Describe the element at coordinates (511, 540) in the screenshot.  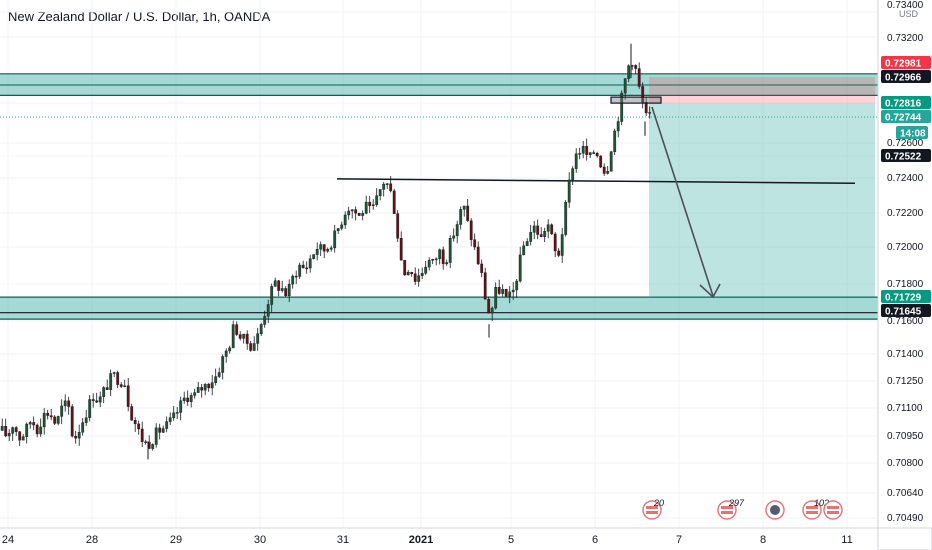
I see `x-tick-label: 5` at that location.